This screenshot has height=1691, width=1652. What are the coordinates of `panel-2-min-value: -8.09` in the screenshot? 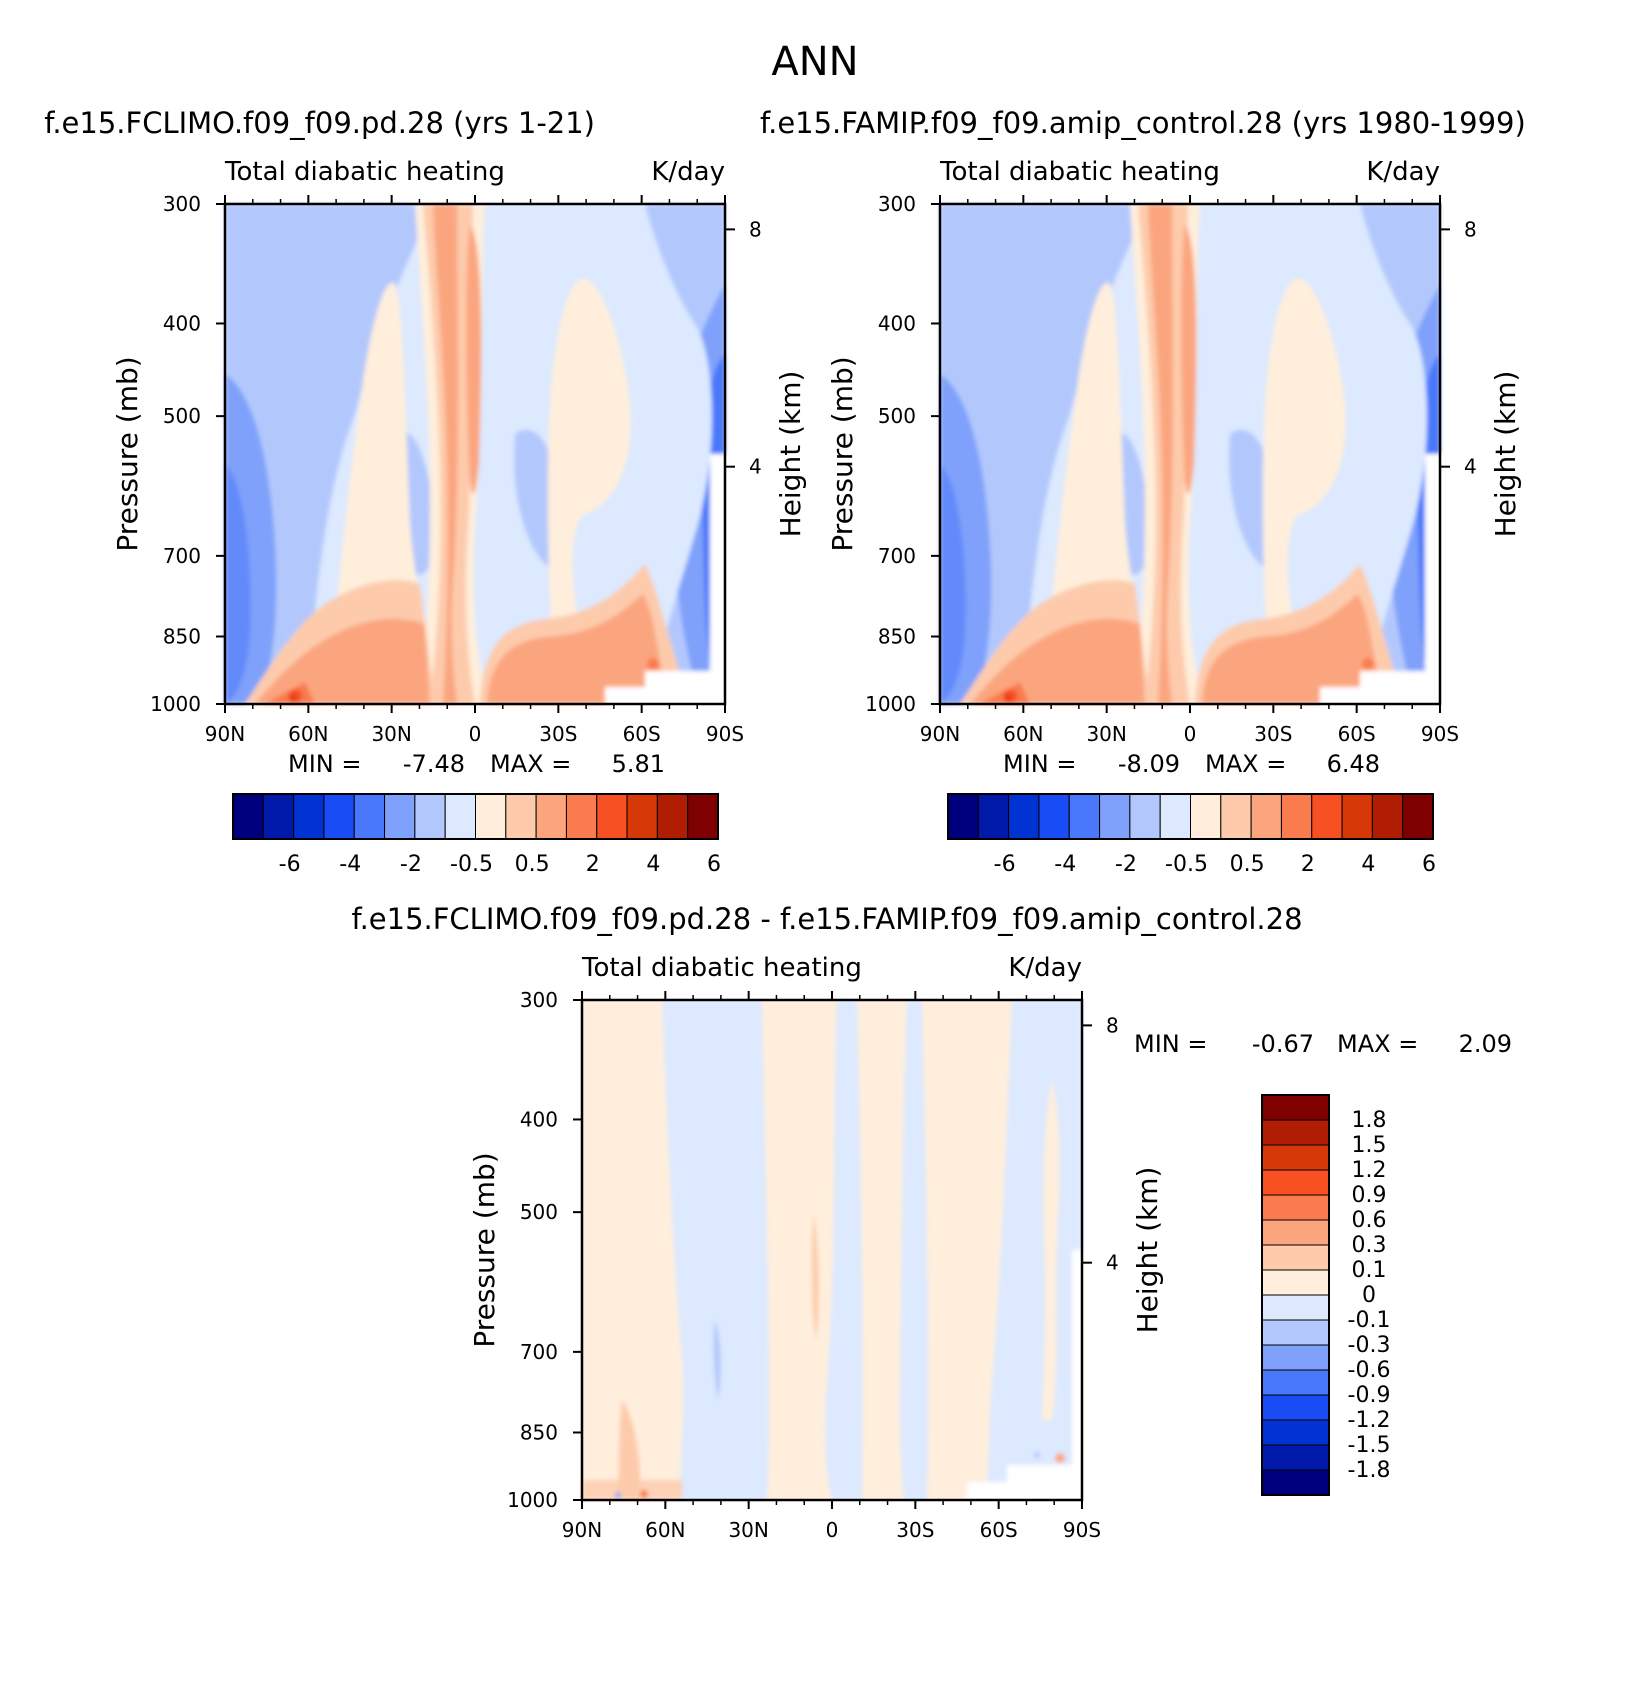 It's located at (1149, 764).